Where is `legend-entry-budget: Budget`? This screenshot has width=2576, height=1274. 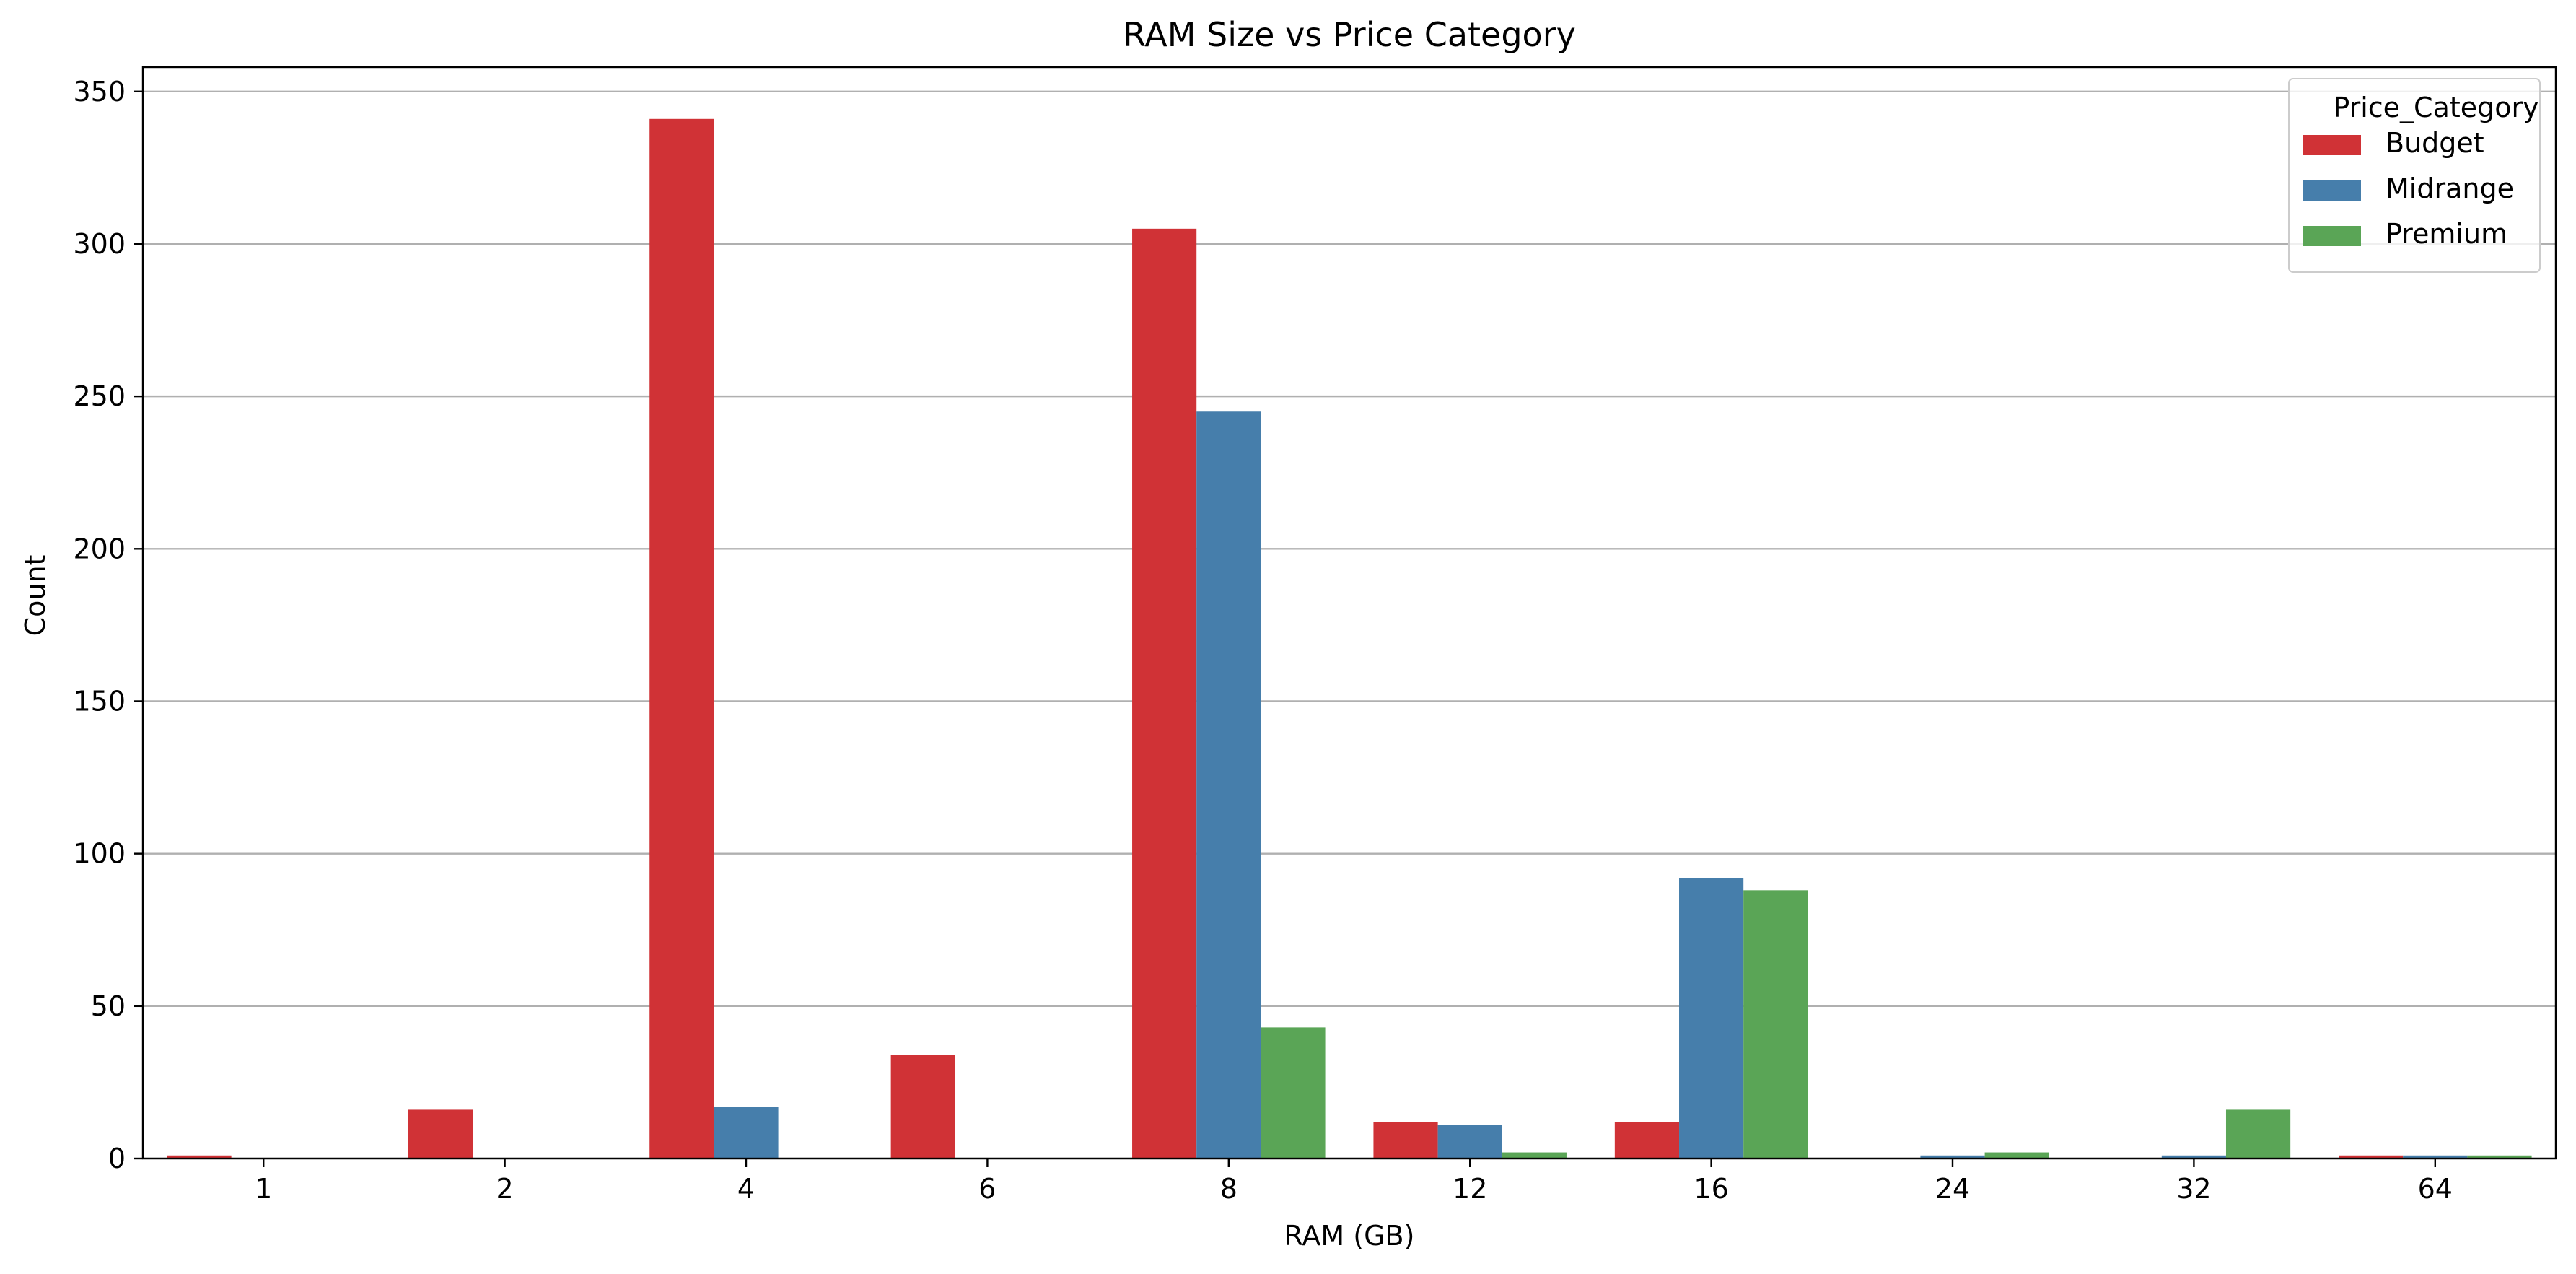
legend-entry-budget: Budget is located at coordinates (2393, 143).